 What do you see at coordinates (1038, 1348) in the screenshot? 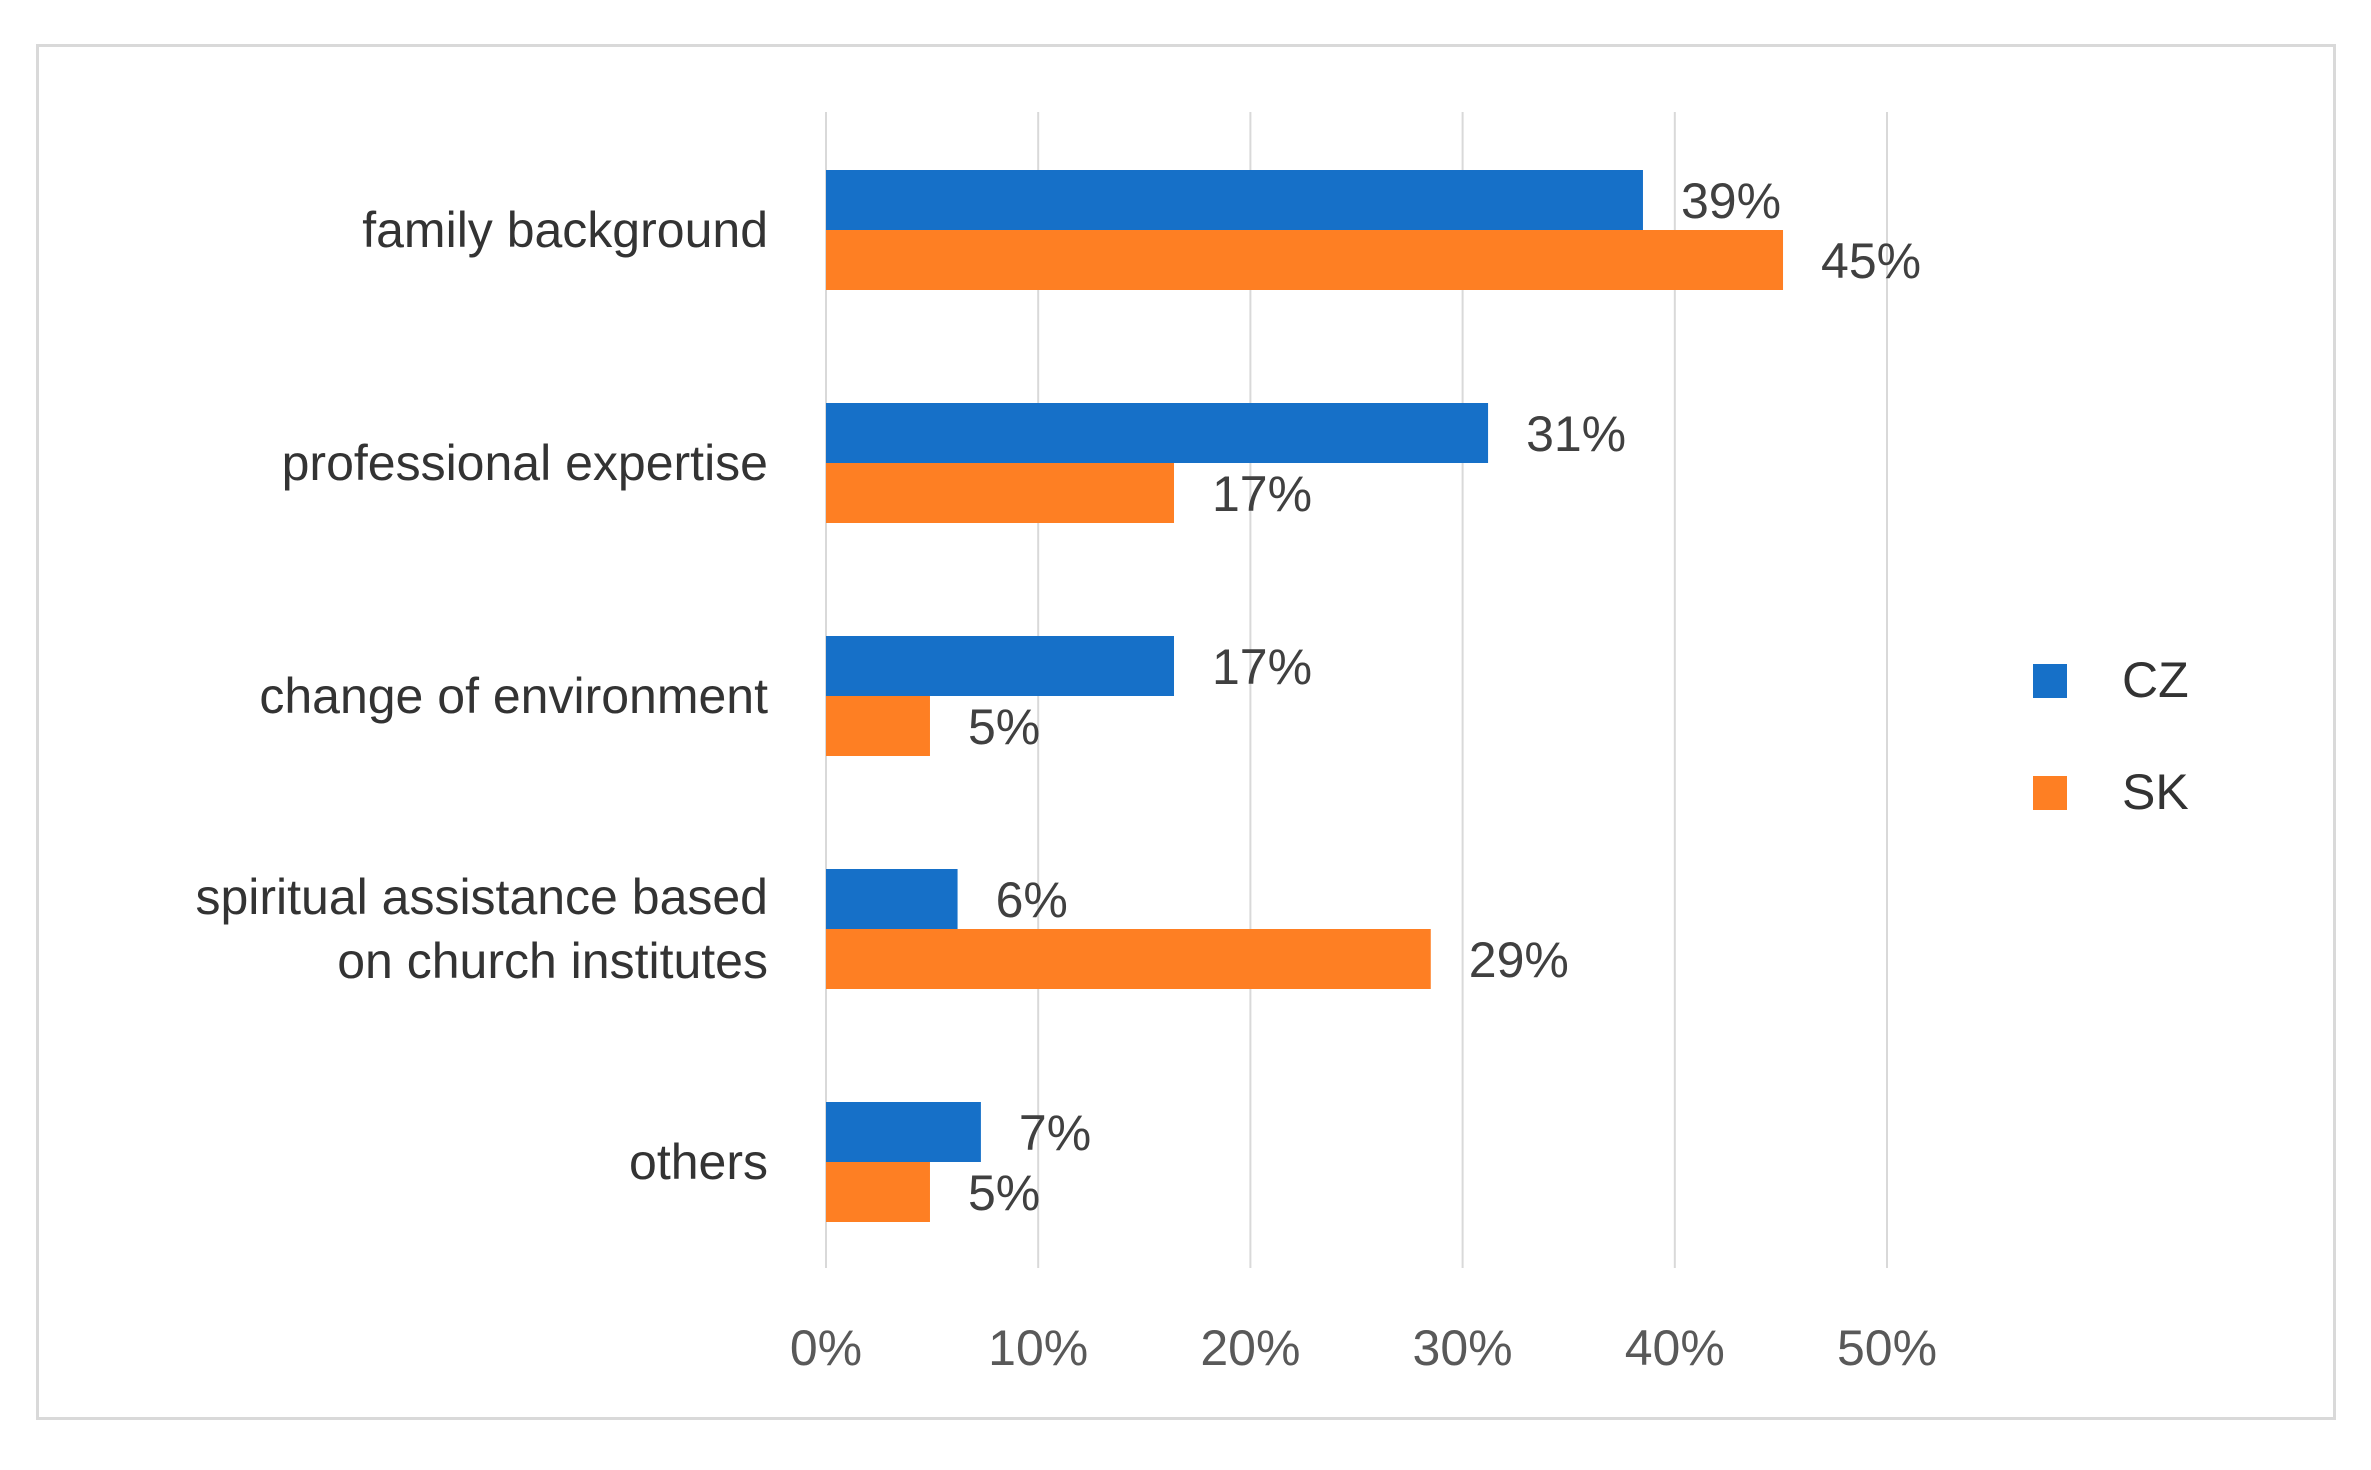
I see `x-tick-label: 10%` at bounding box center [1038, 1348].